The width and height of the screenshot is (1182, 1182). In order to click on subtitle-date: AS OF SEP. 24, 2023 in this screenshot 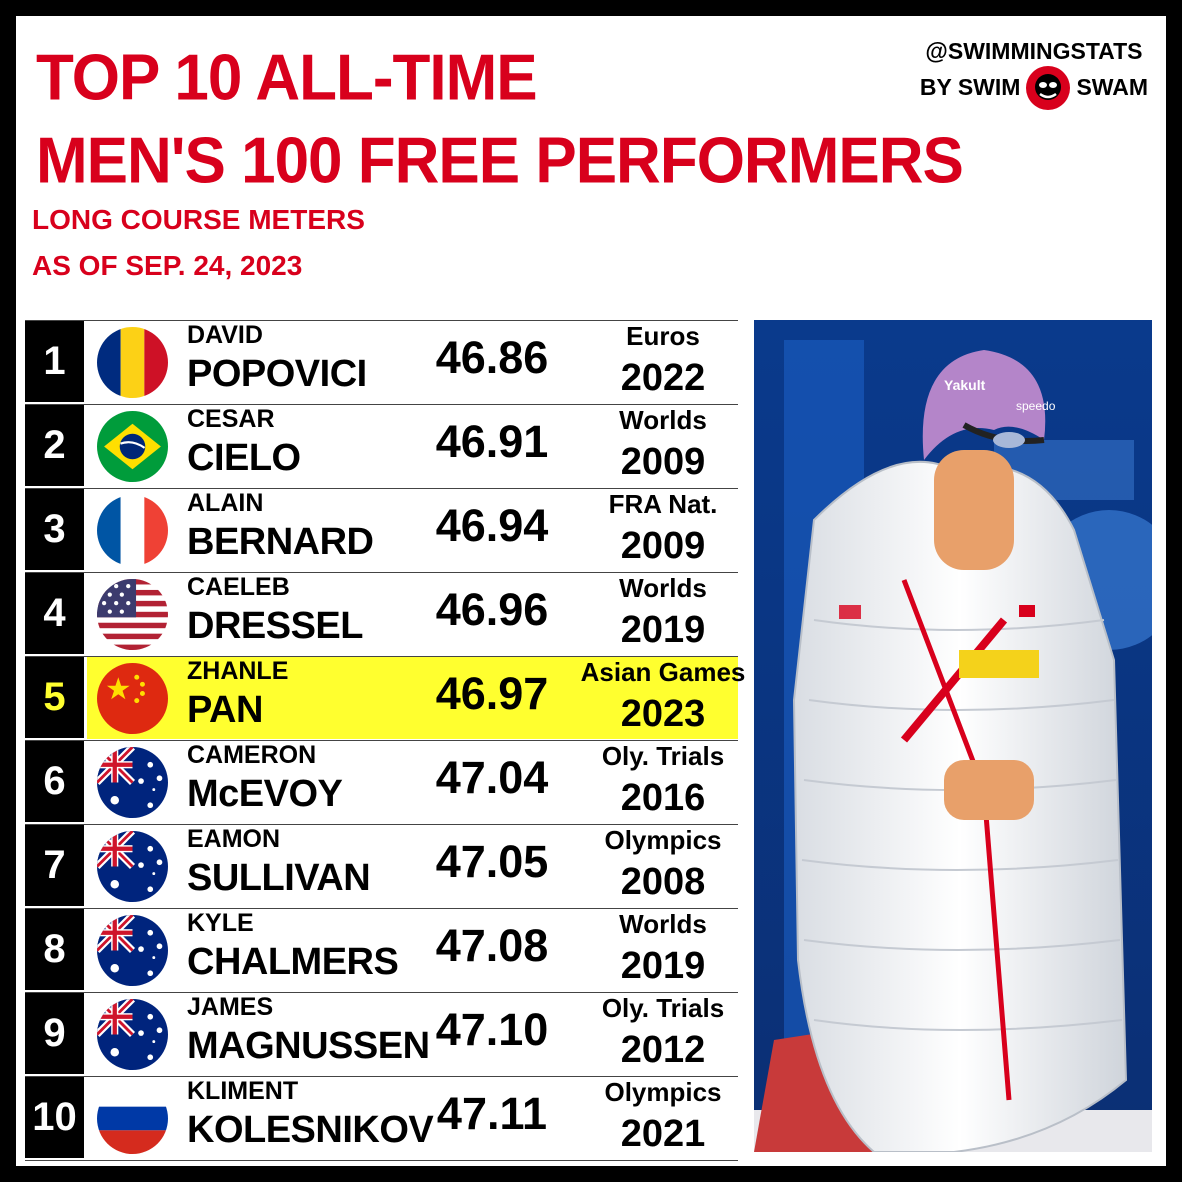, I will do `click(167, 265)`.